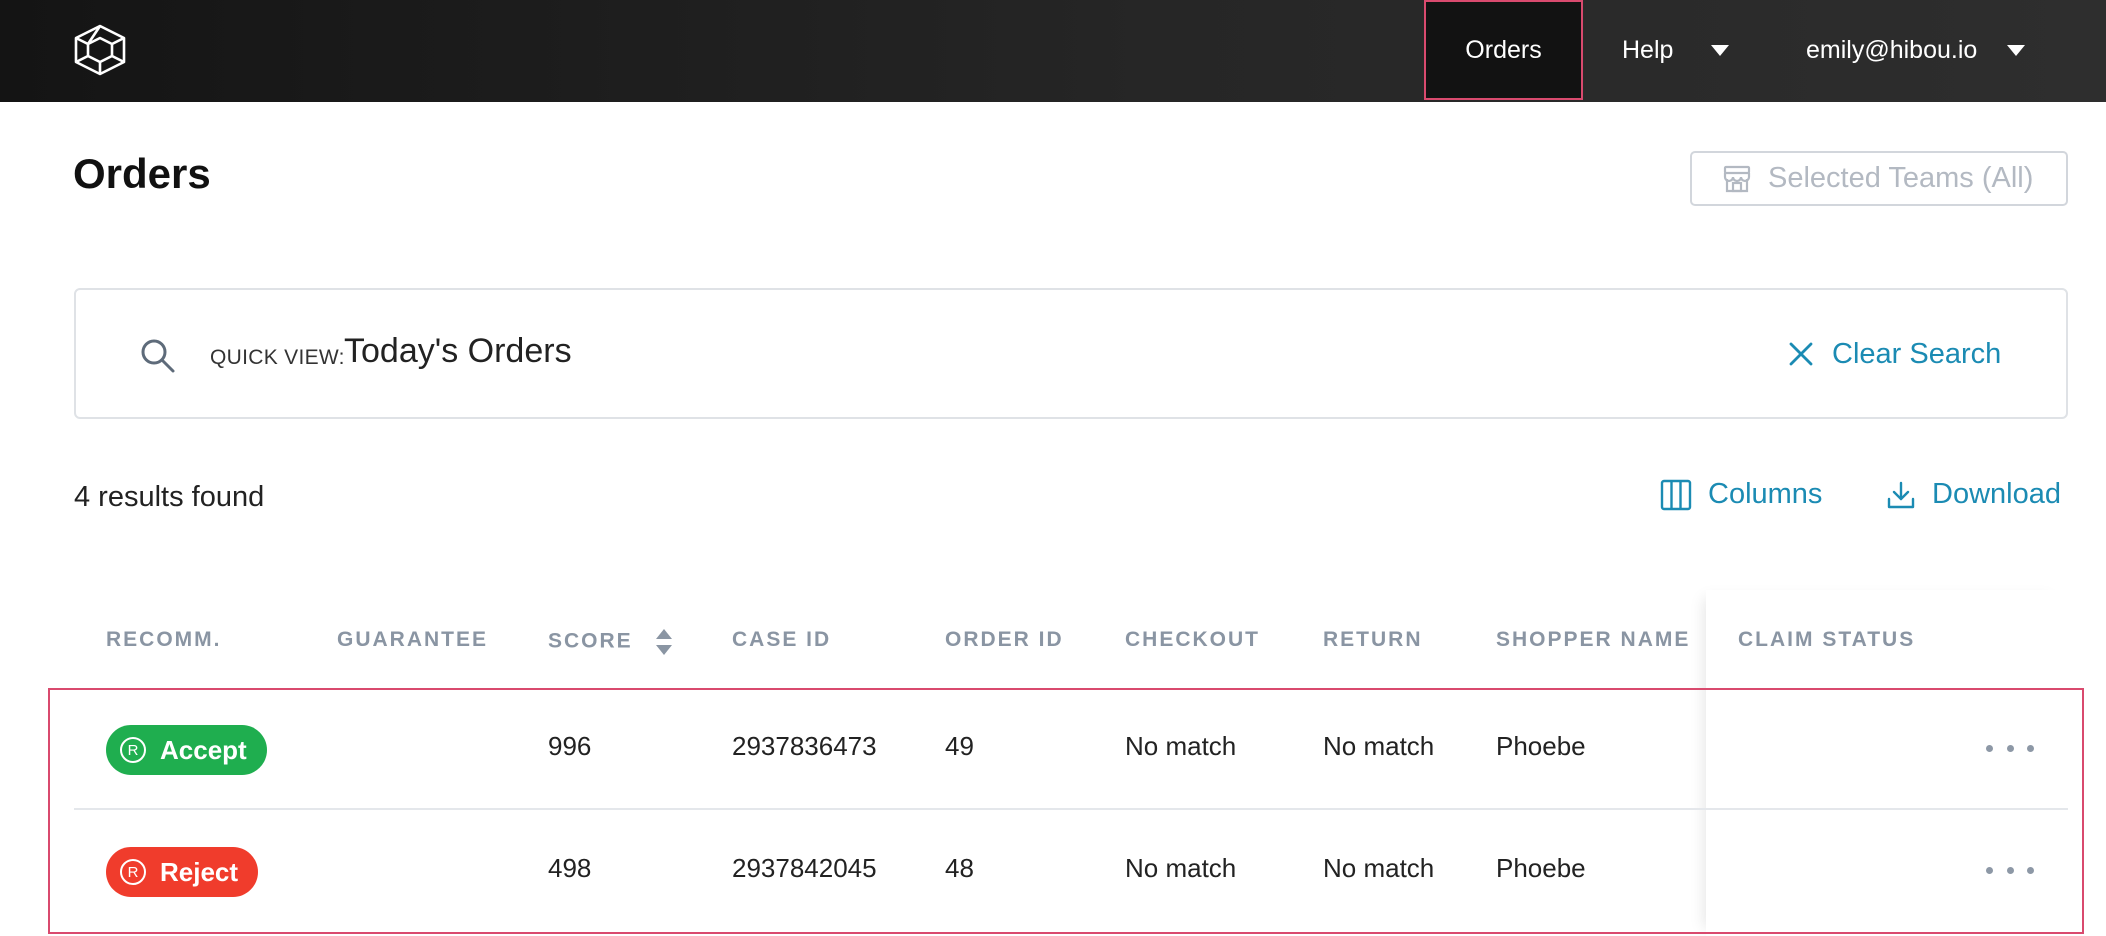 This screenshot has width=2106, height=936. I want to click on cell-case-id: 2937836473, so click(804, 746).